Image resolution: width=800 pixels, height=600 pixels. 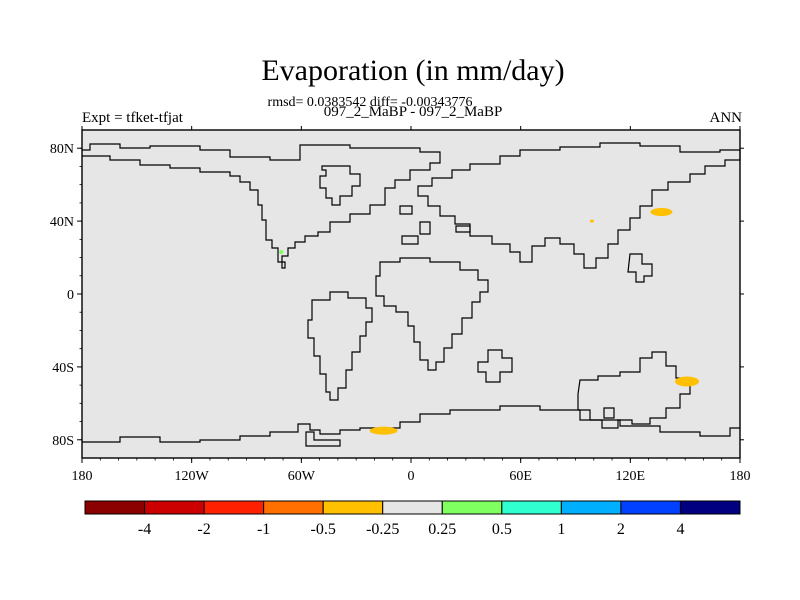 What do you see at coordinates (413, 70) in the screenshot?
I see `chart-title: Evaporation (in mm/day)` at bounding box center [413, 70].